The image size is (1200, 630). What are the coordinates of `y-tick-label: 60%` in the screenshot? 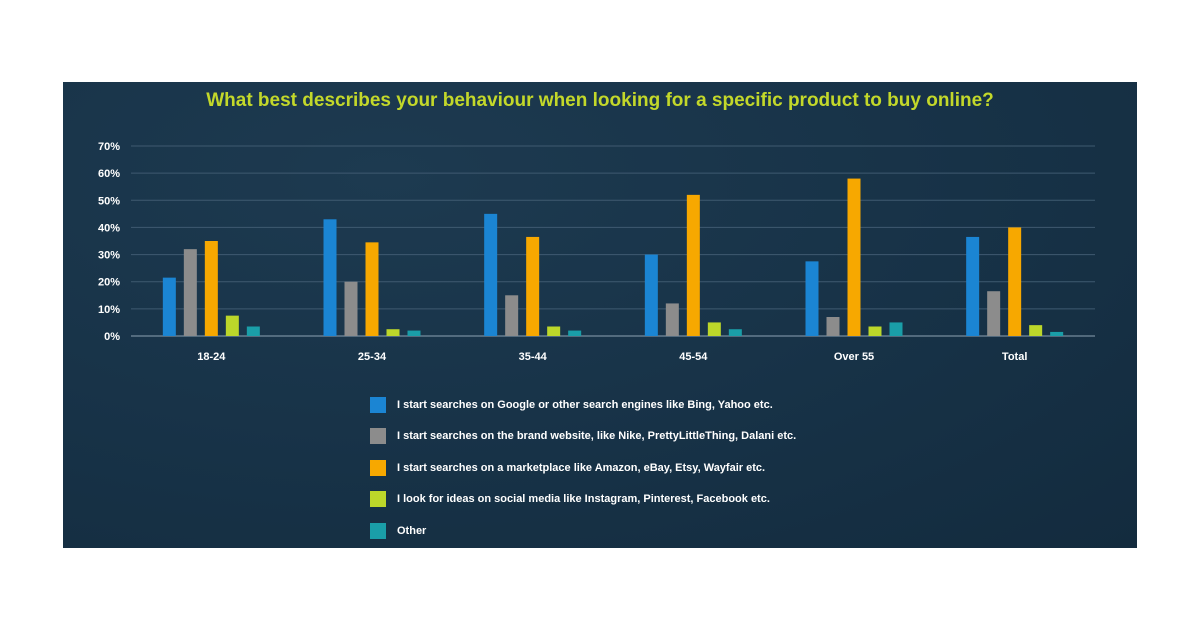 It's located at (109, 174).